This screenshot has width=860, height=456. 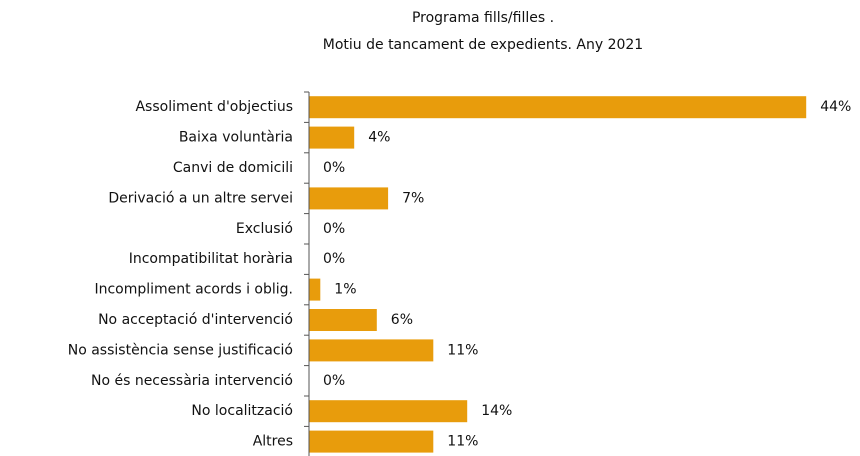 I want to click on value-label: 6%, so click(x=402, y=320).